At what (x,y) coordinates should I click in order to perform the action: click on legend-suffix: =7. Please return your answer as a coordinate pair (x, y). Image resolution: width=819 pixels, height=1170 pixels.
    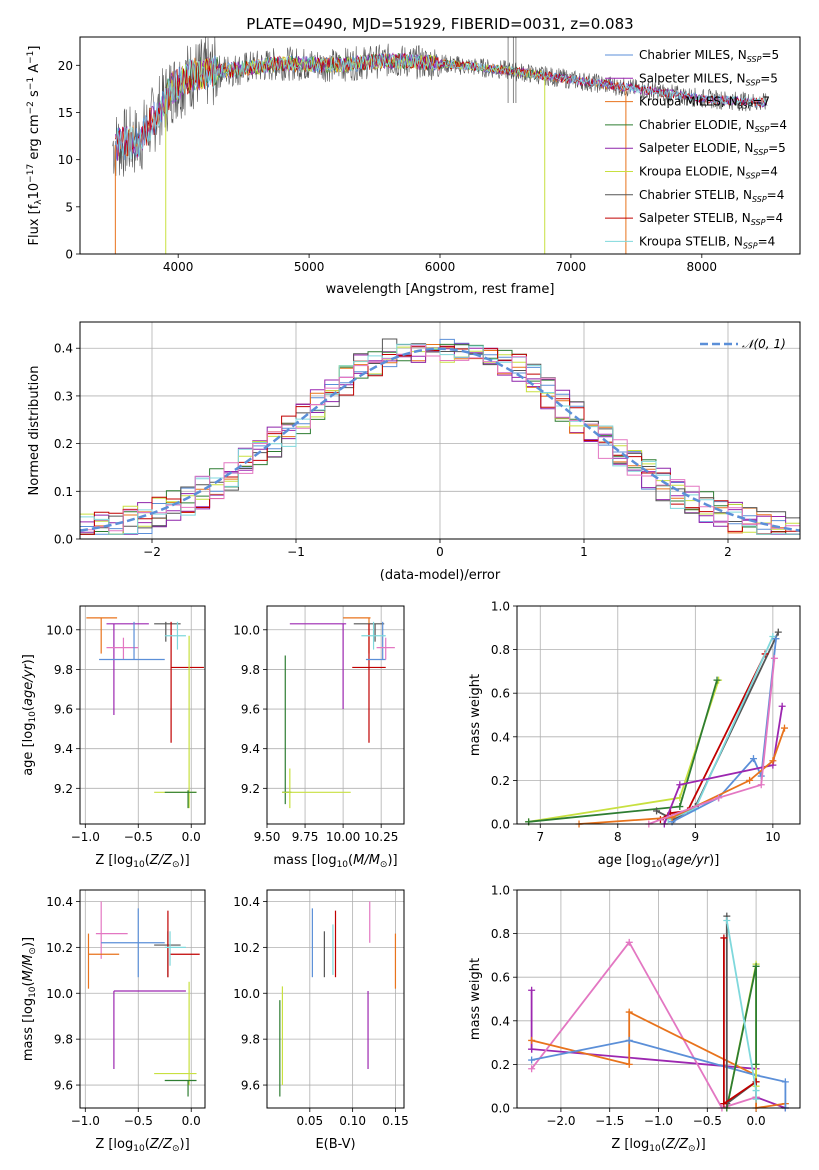
    Looking at the image, I should click on (761, 102).